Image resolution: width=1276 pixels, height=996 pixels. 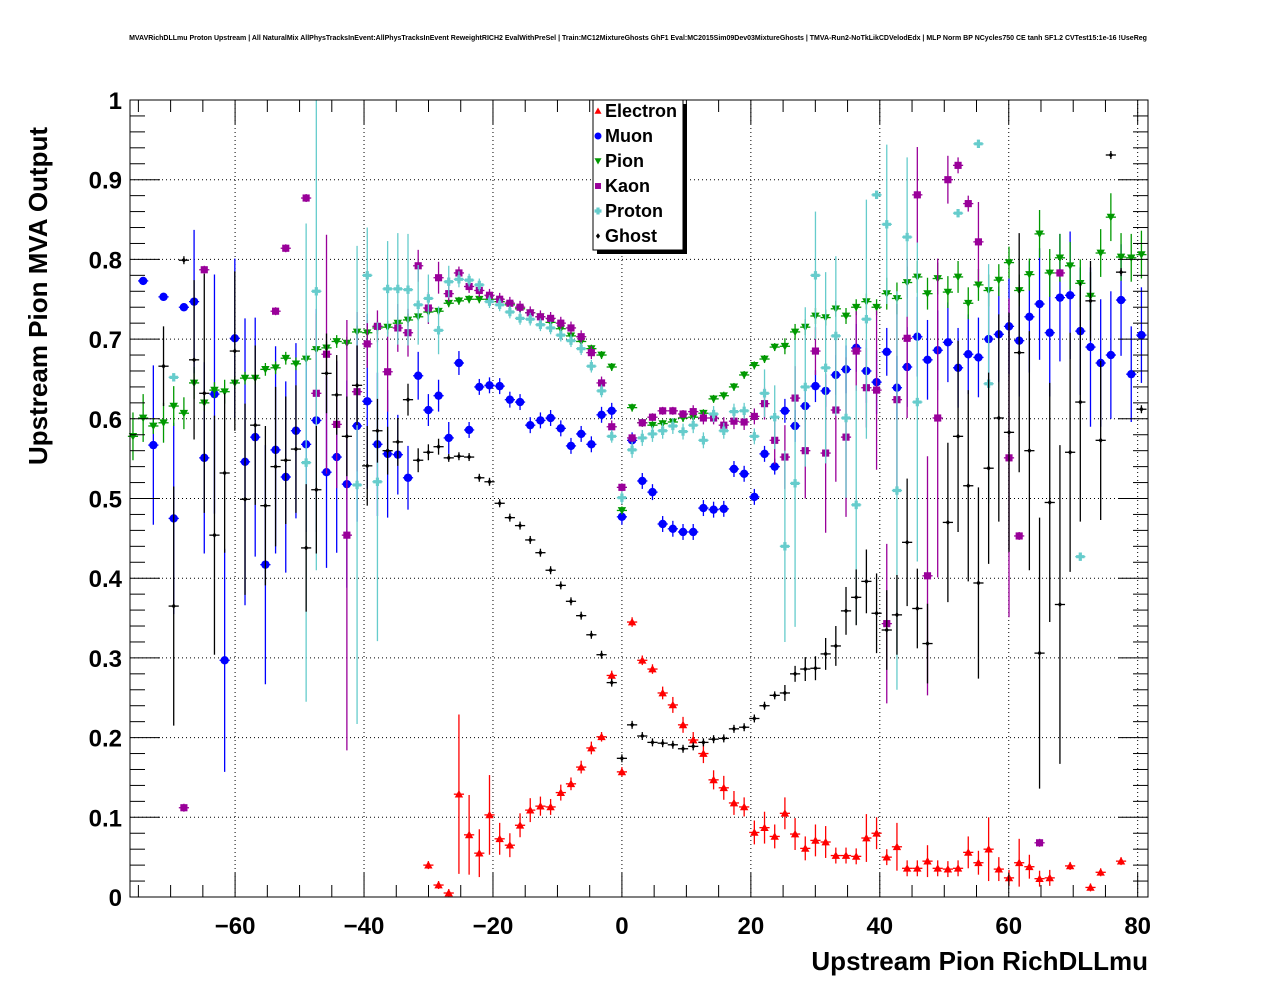 I want to click on x-tick-label: 80, so click(x=1137, y=926).